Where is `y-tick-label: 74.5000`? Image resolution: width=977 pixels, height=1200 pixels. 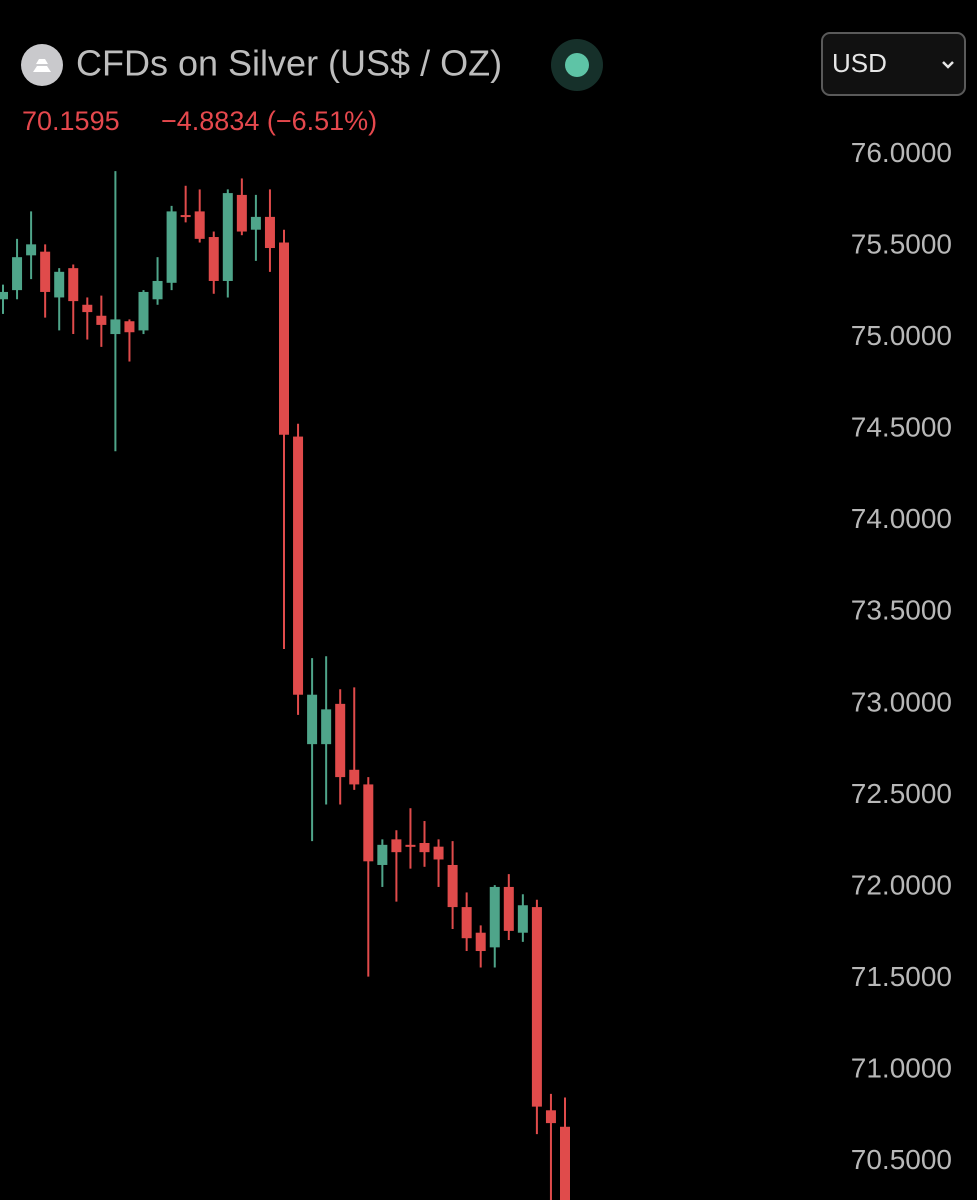 y-tick-label: 74.5000 is located at coordinates (901, 427).